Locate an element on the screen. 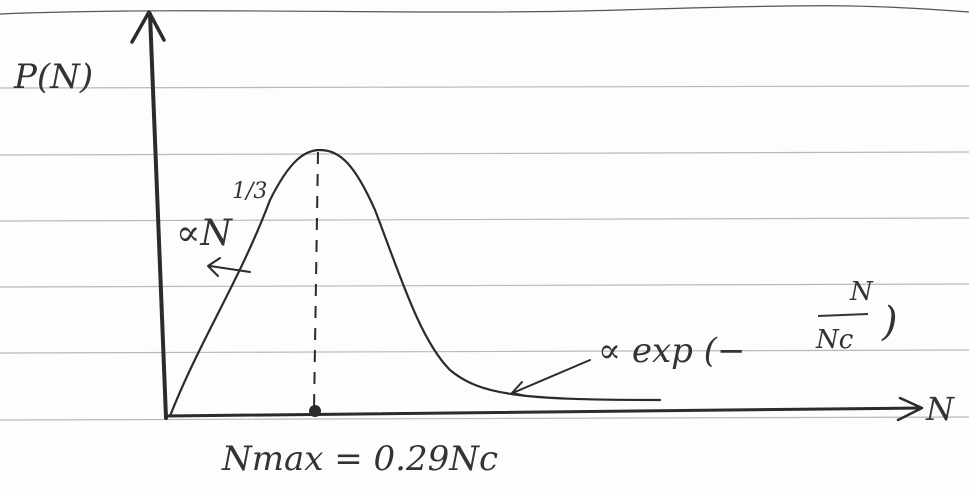 Image resolution: width=969 pixels, height=495 pixels. x-axis is located at coordinates (544, 409).